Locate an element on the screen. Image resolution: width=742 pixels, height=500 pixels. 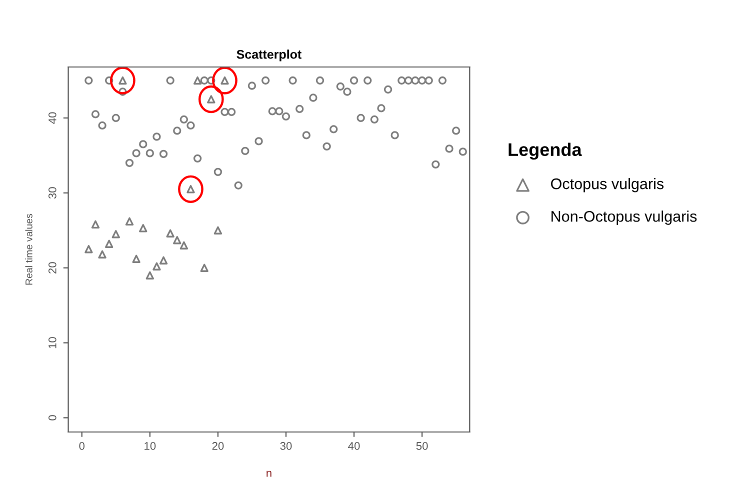
x-tick-label: 10 is located at coordinates (150, 446).